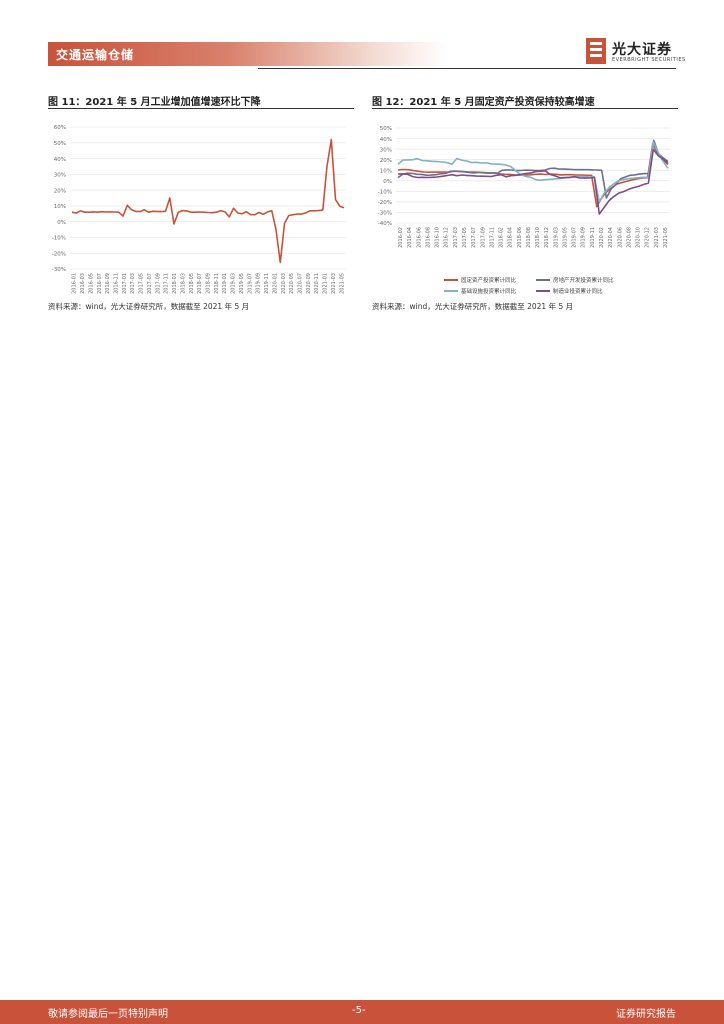 This screenshot has height=1024, width=724. What do you see at coordinates (565, 237) in the screenshot?
I see `x-tick-label: 2019-05` at bounding box center [565, 237].